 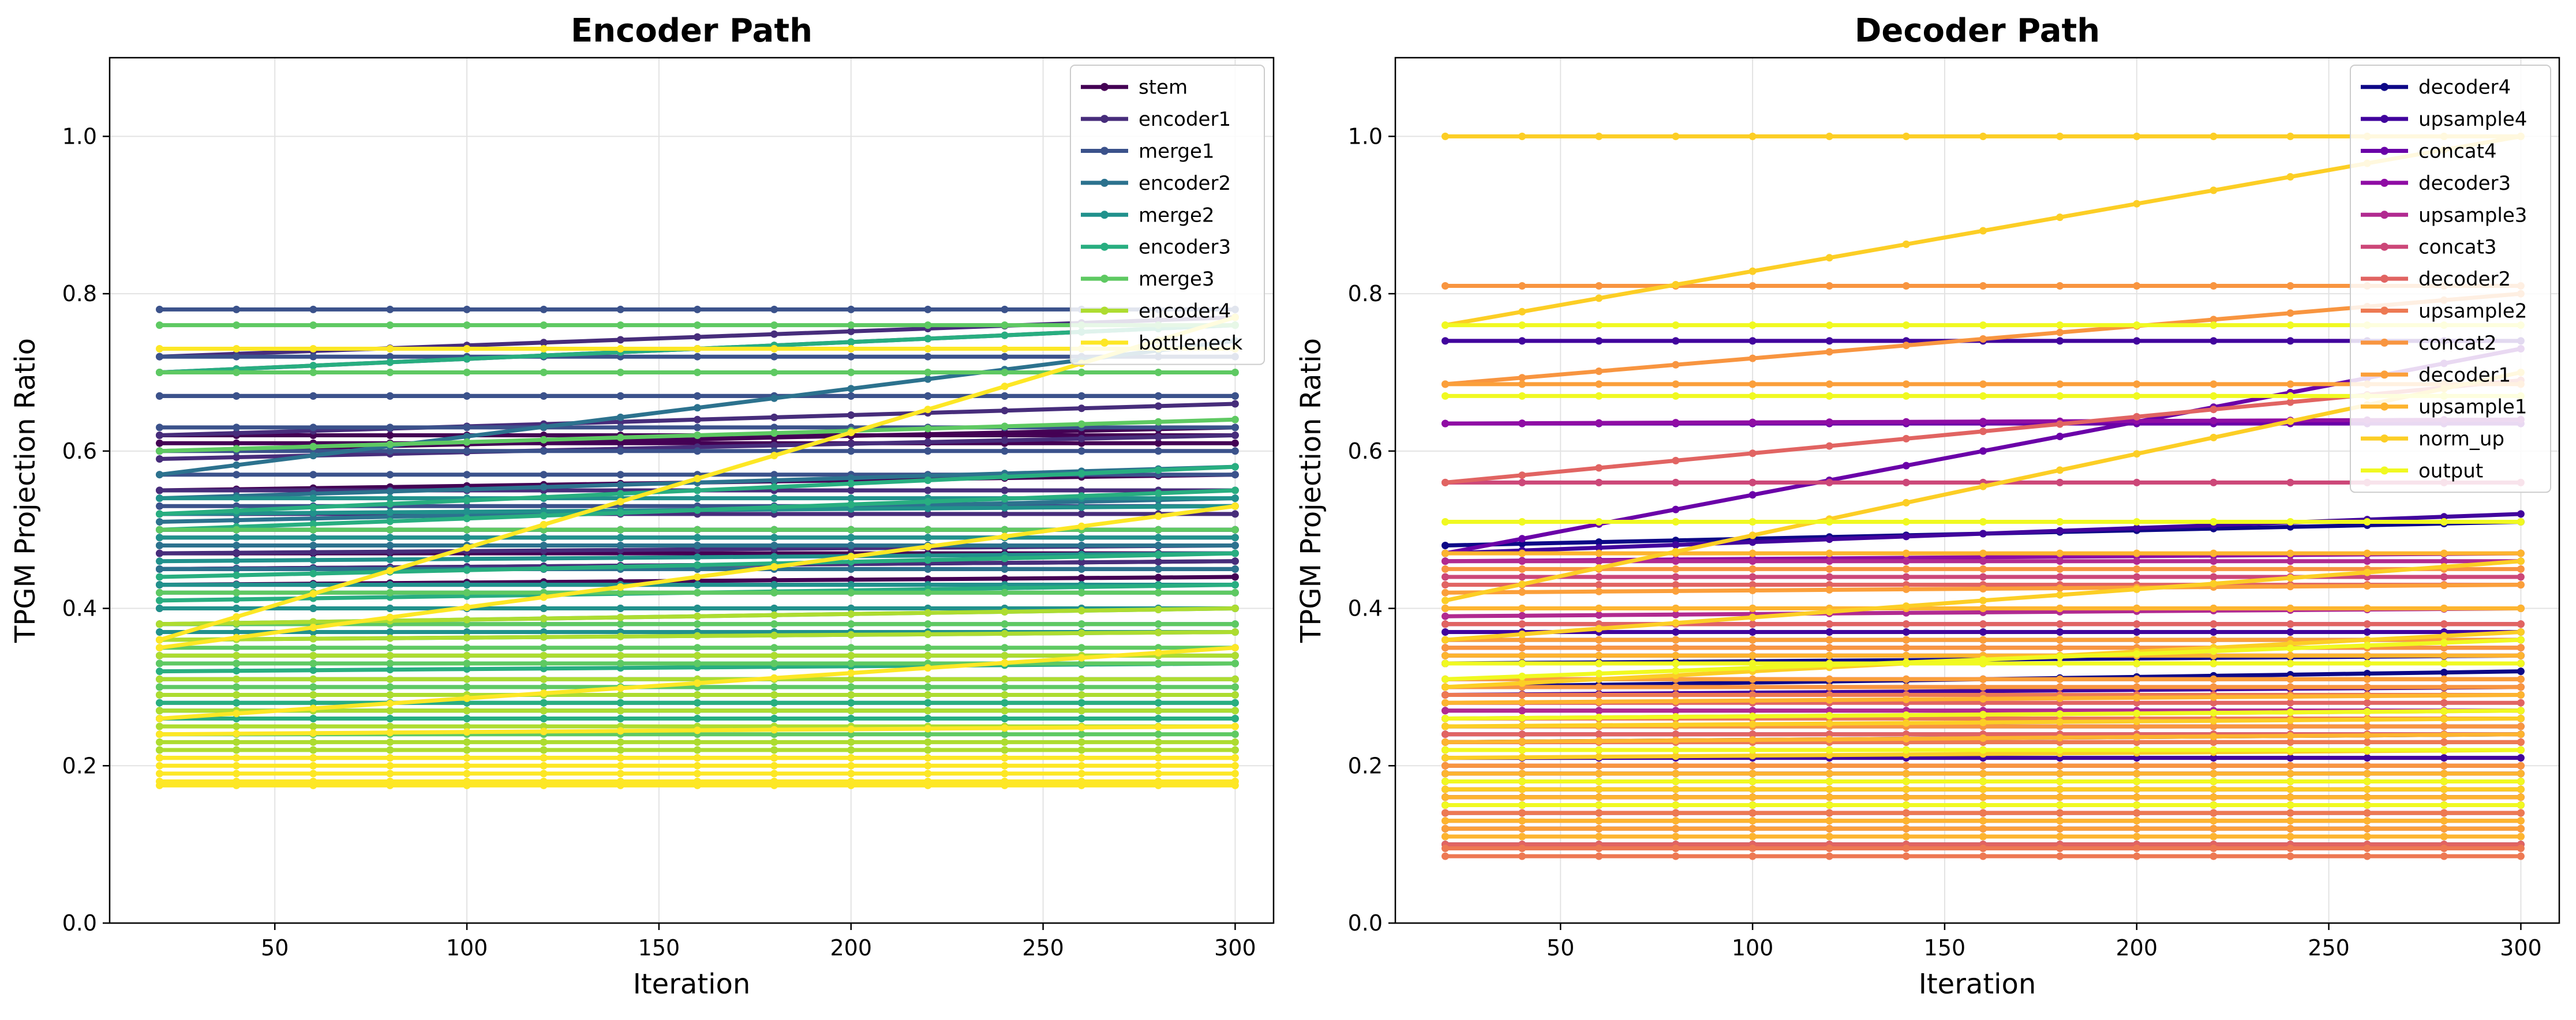 I want to click on legend-label-encoder4: encoder4, so click(x=1185, y=311).